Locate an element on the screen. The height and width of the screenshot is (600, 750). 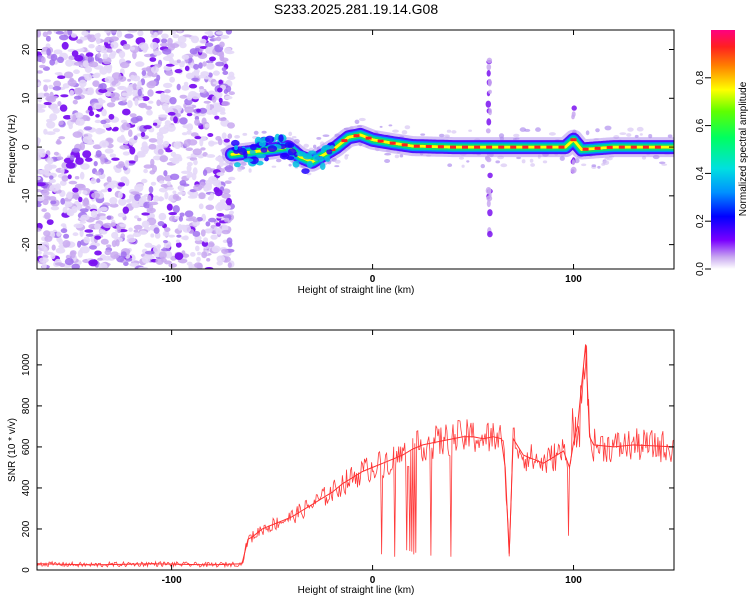
snr-y-tick-label: 600 is located at coordinates (26, 446).